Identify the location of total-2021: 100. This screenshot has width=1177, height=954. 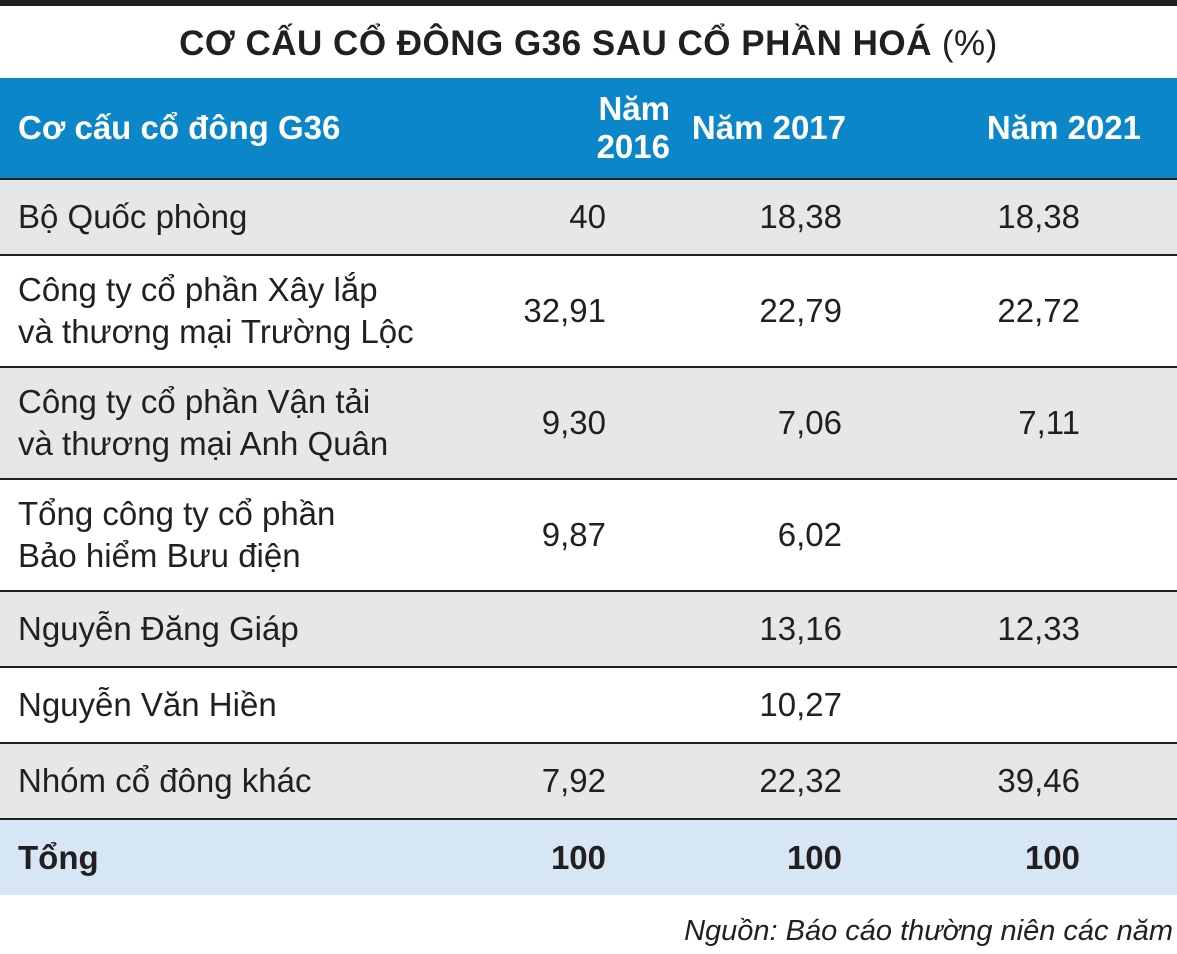
(1052, 857).